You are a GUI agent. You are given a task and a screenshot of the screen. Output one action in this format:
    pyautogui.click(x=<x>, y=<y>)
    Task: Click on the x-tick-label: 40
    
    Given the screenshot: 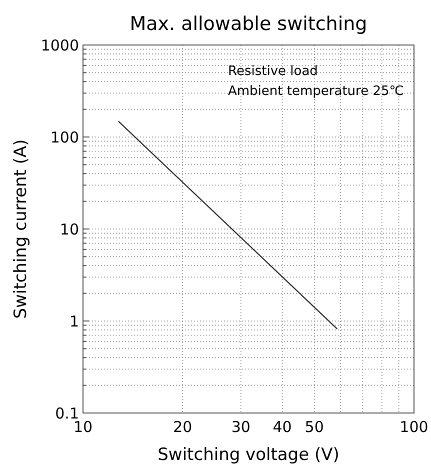 What is the action you would take?
    pyautogui.click(x=282, y=427)
    